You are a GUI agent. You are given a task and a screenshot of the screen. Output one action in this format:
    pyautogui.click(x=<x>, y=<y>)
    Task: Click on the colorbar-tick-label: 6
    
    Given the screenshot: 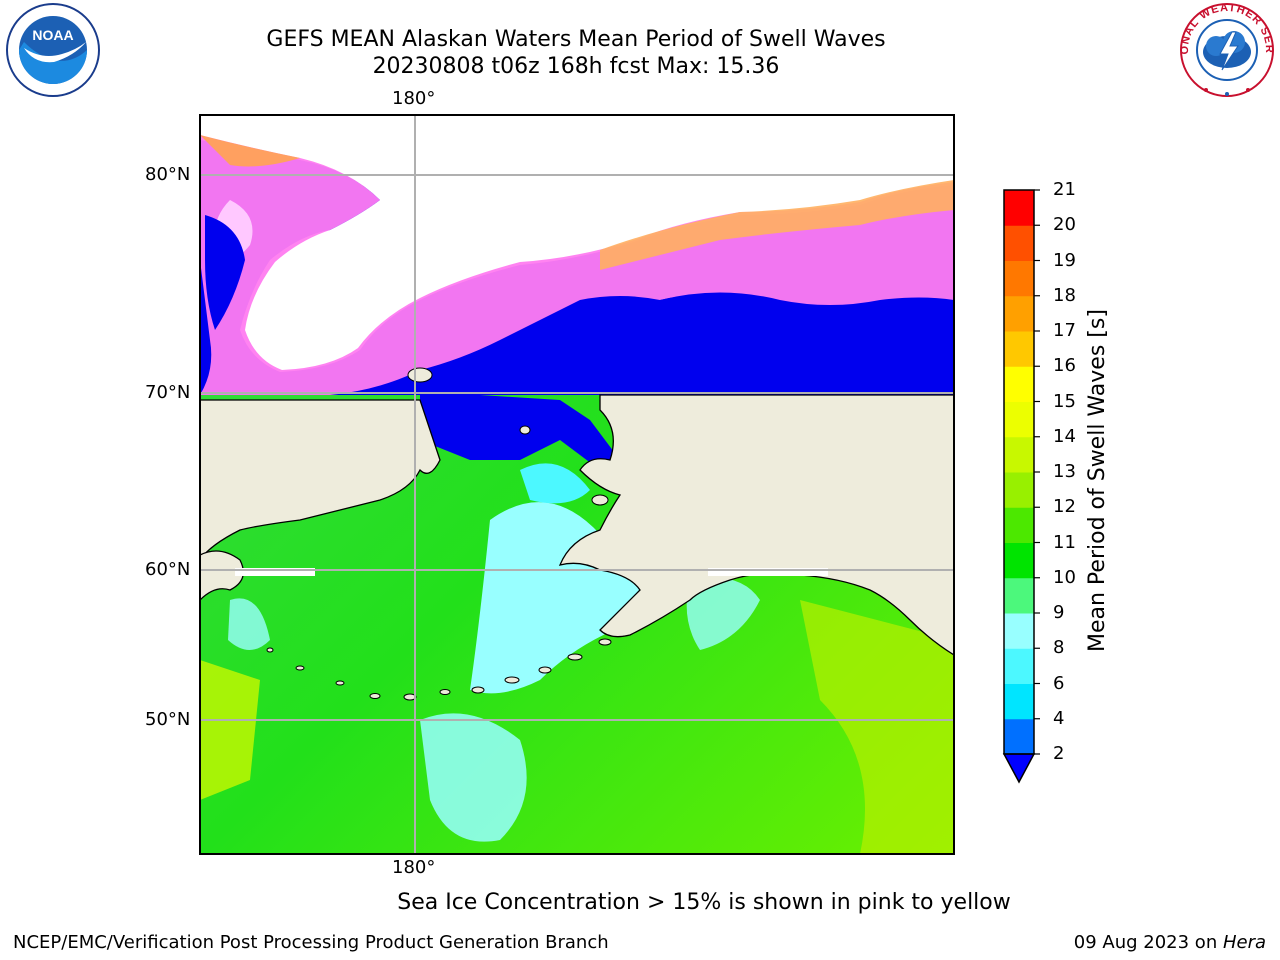 What is the action you would take?
    pyautogui.click(x=1059, y=683)
    